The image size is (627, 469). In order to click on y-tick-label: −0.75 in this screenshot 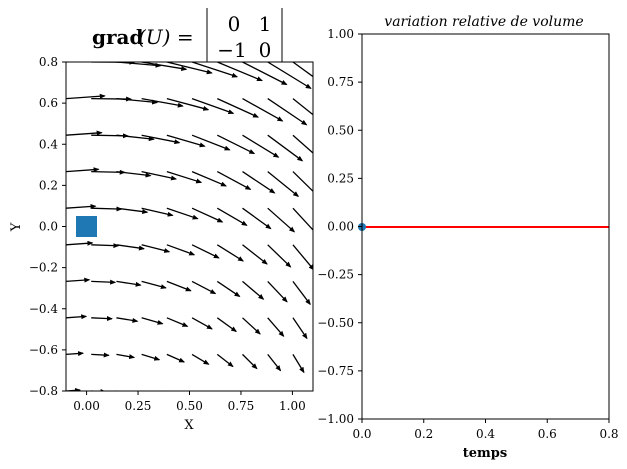, I will do `click(335, 371)`.